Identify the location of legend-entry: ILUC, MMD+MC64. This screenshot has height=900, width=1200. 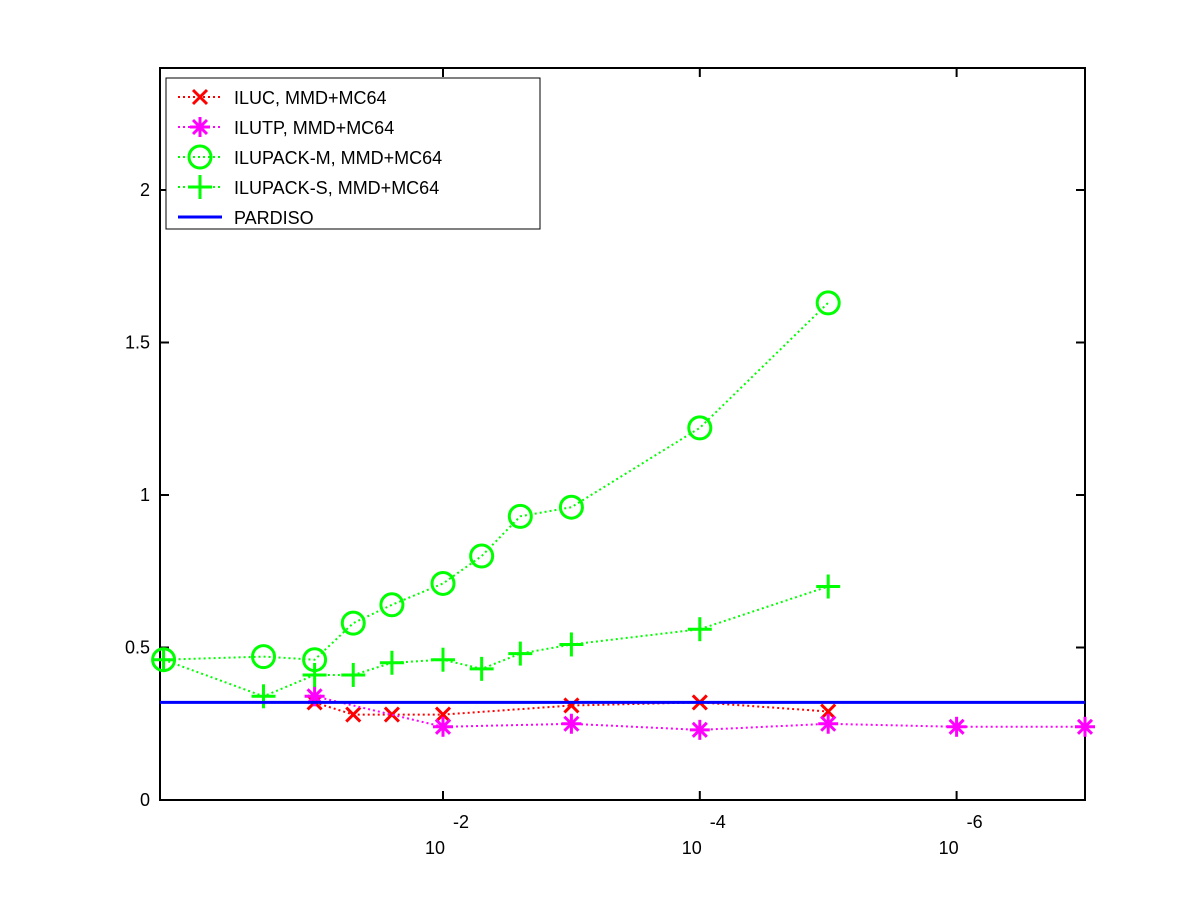
(282, 98).